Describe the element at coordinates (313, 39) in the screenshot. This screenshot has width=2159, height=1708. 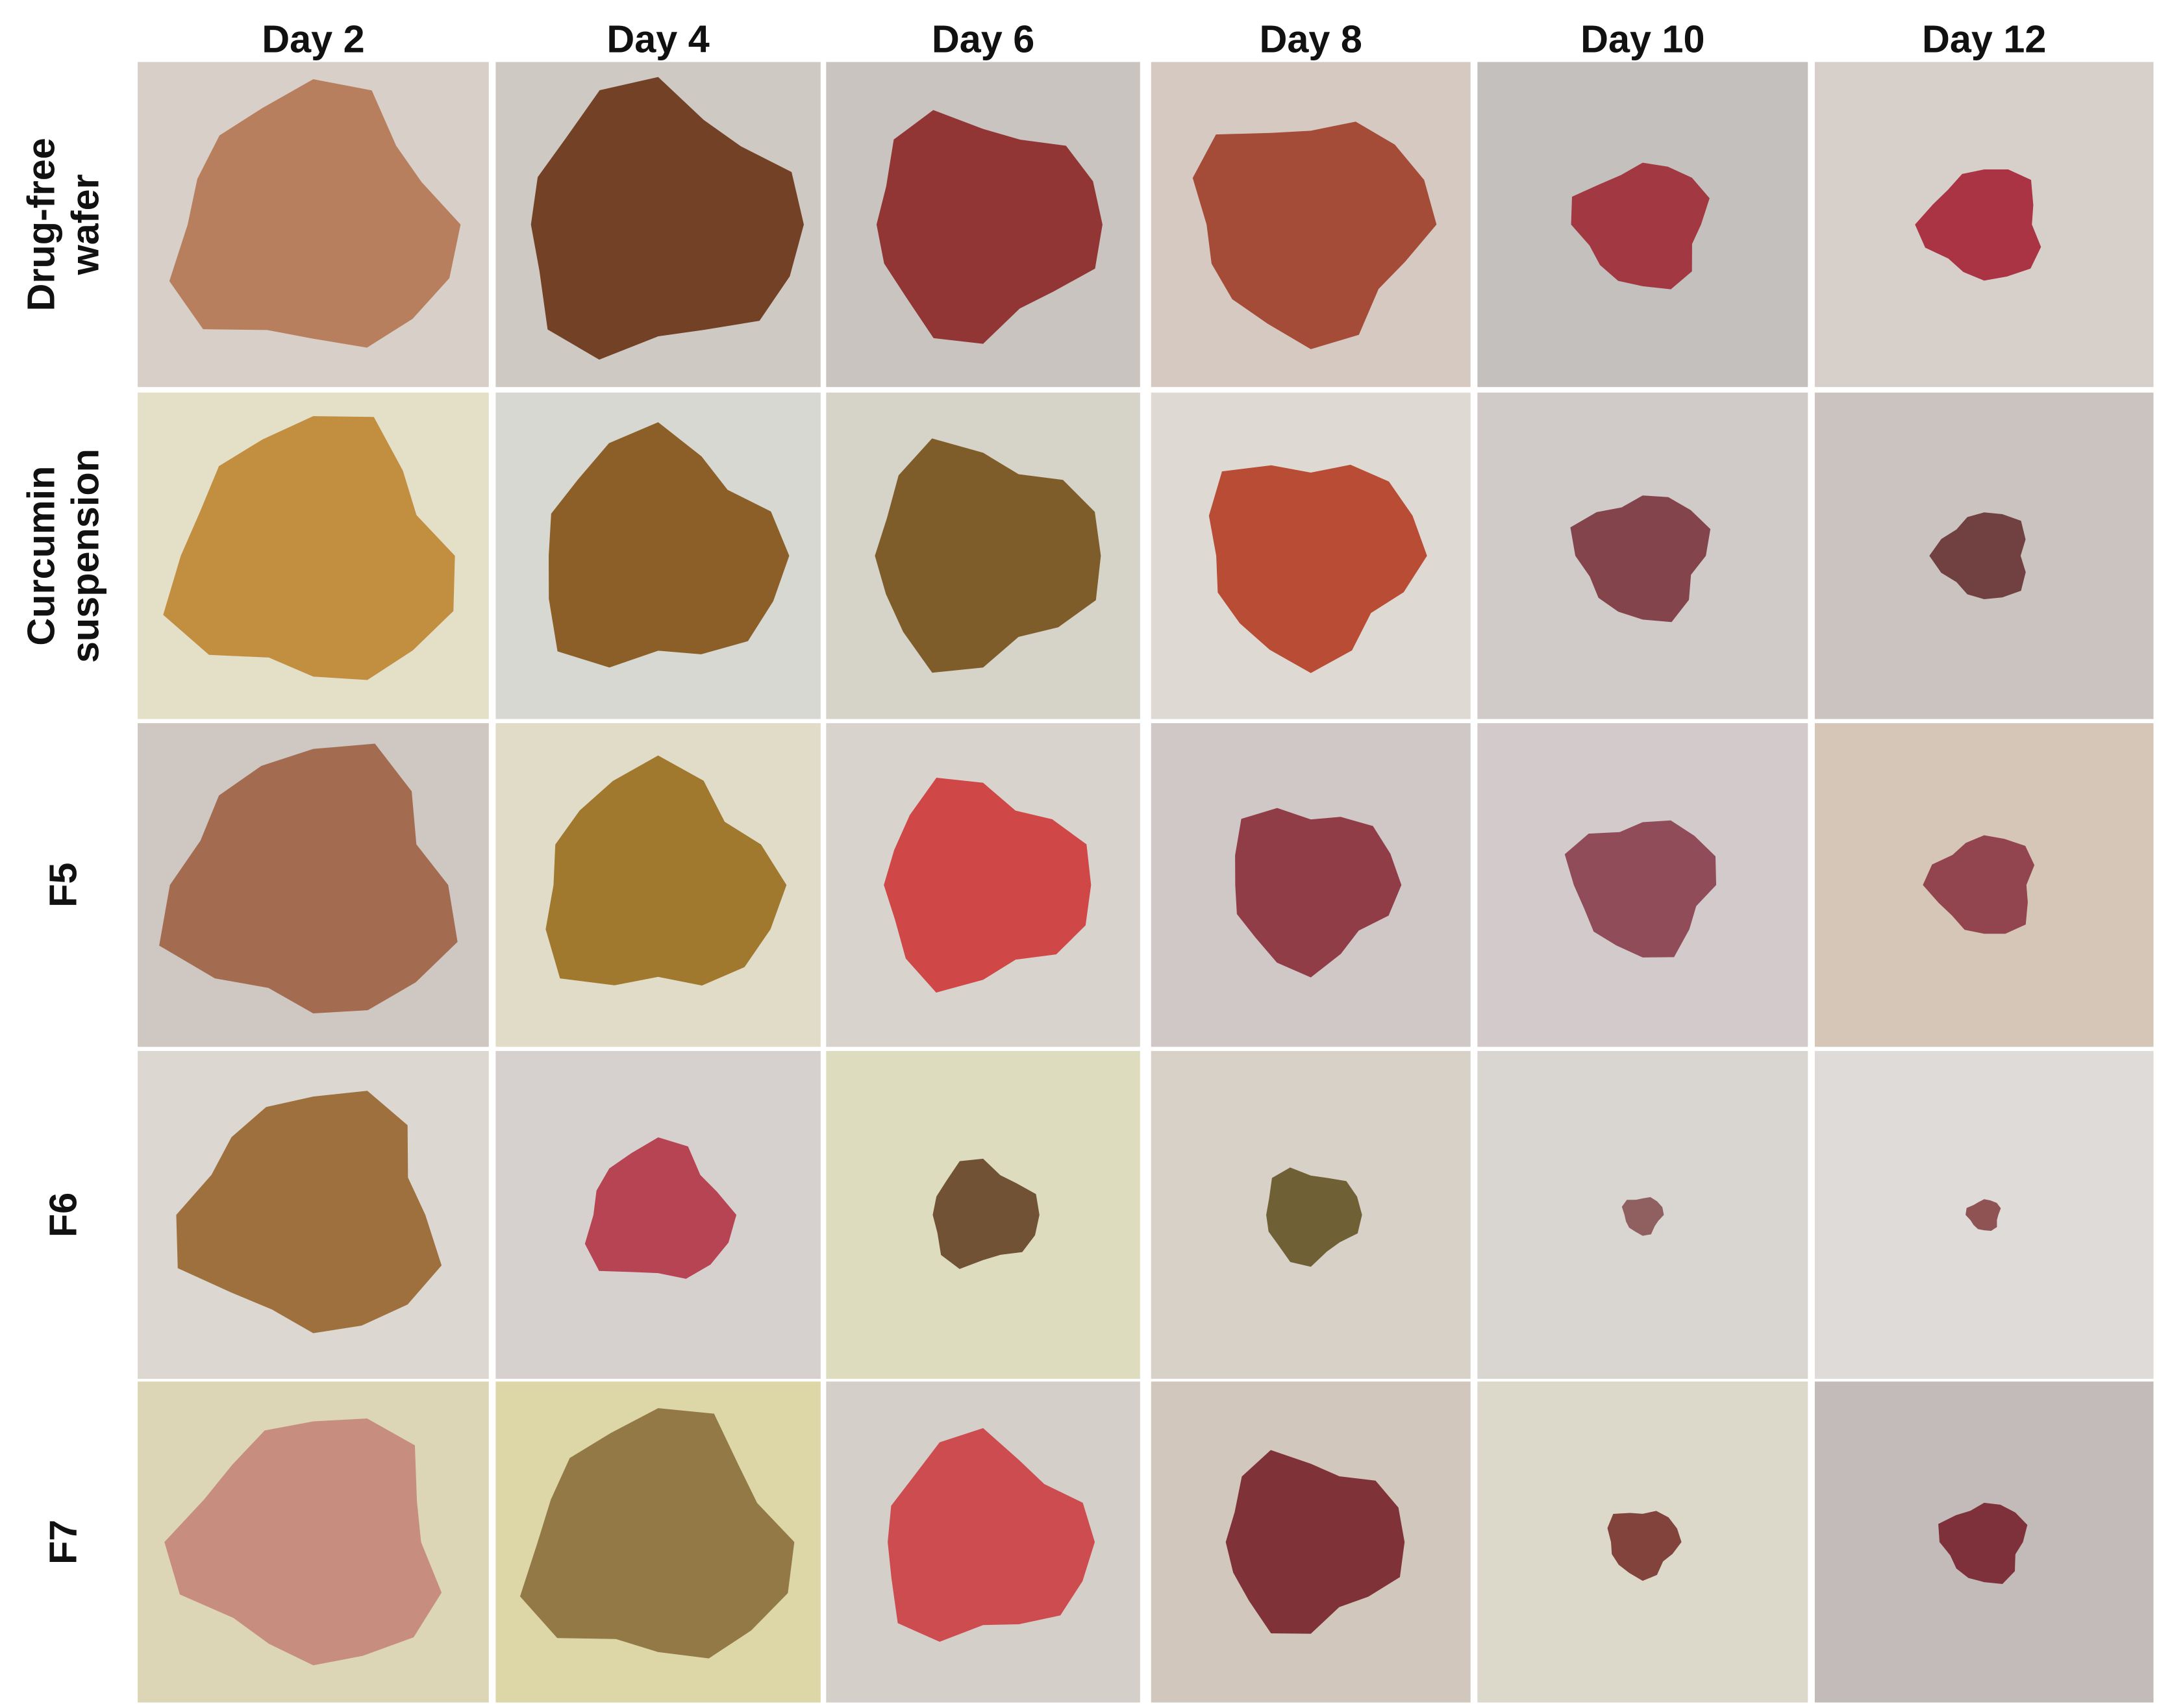
I see `column-header: Day 2` at that location.